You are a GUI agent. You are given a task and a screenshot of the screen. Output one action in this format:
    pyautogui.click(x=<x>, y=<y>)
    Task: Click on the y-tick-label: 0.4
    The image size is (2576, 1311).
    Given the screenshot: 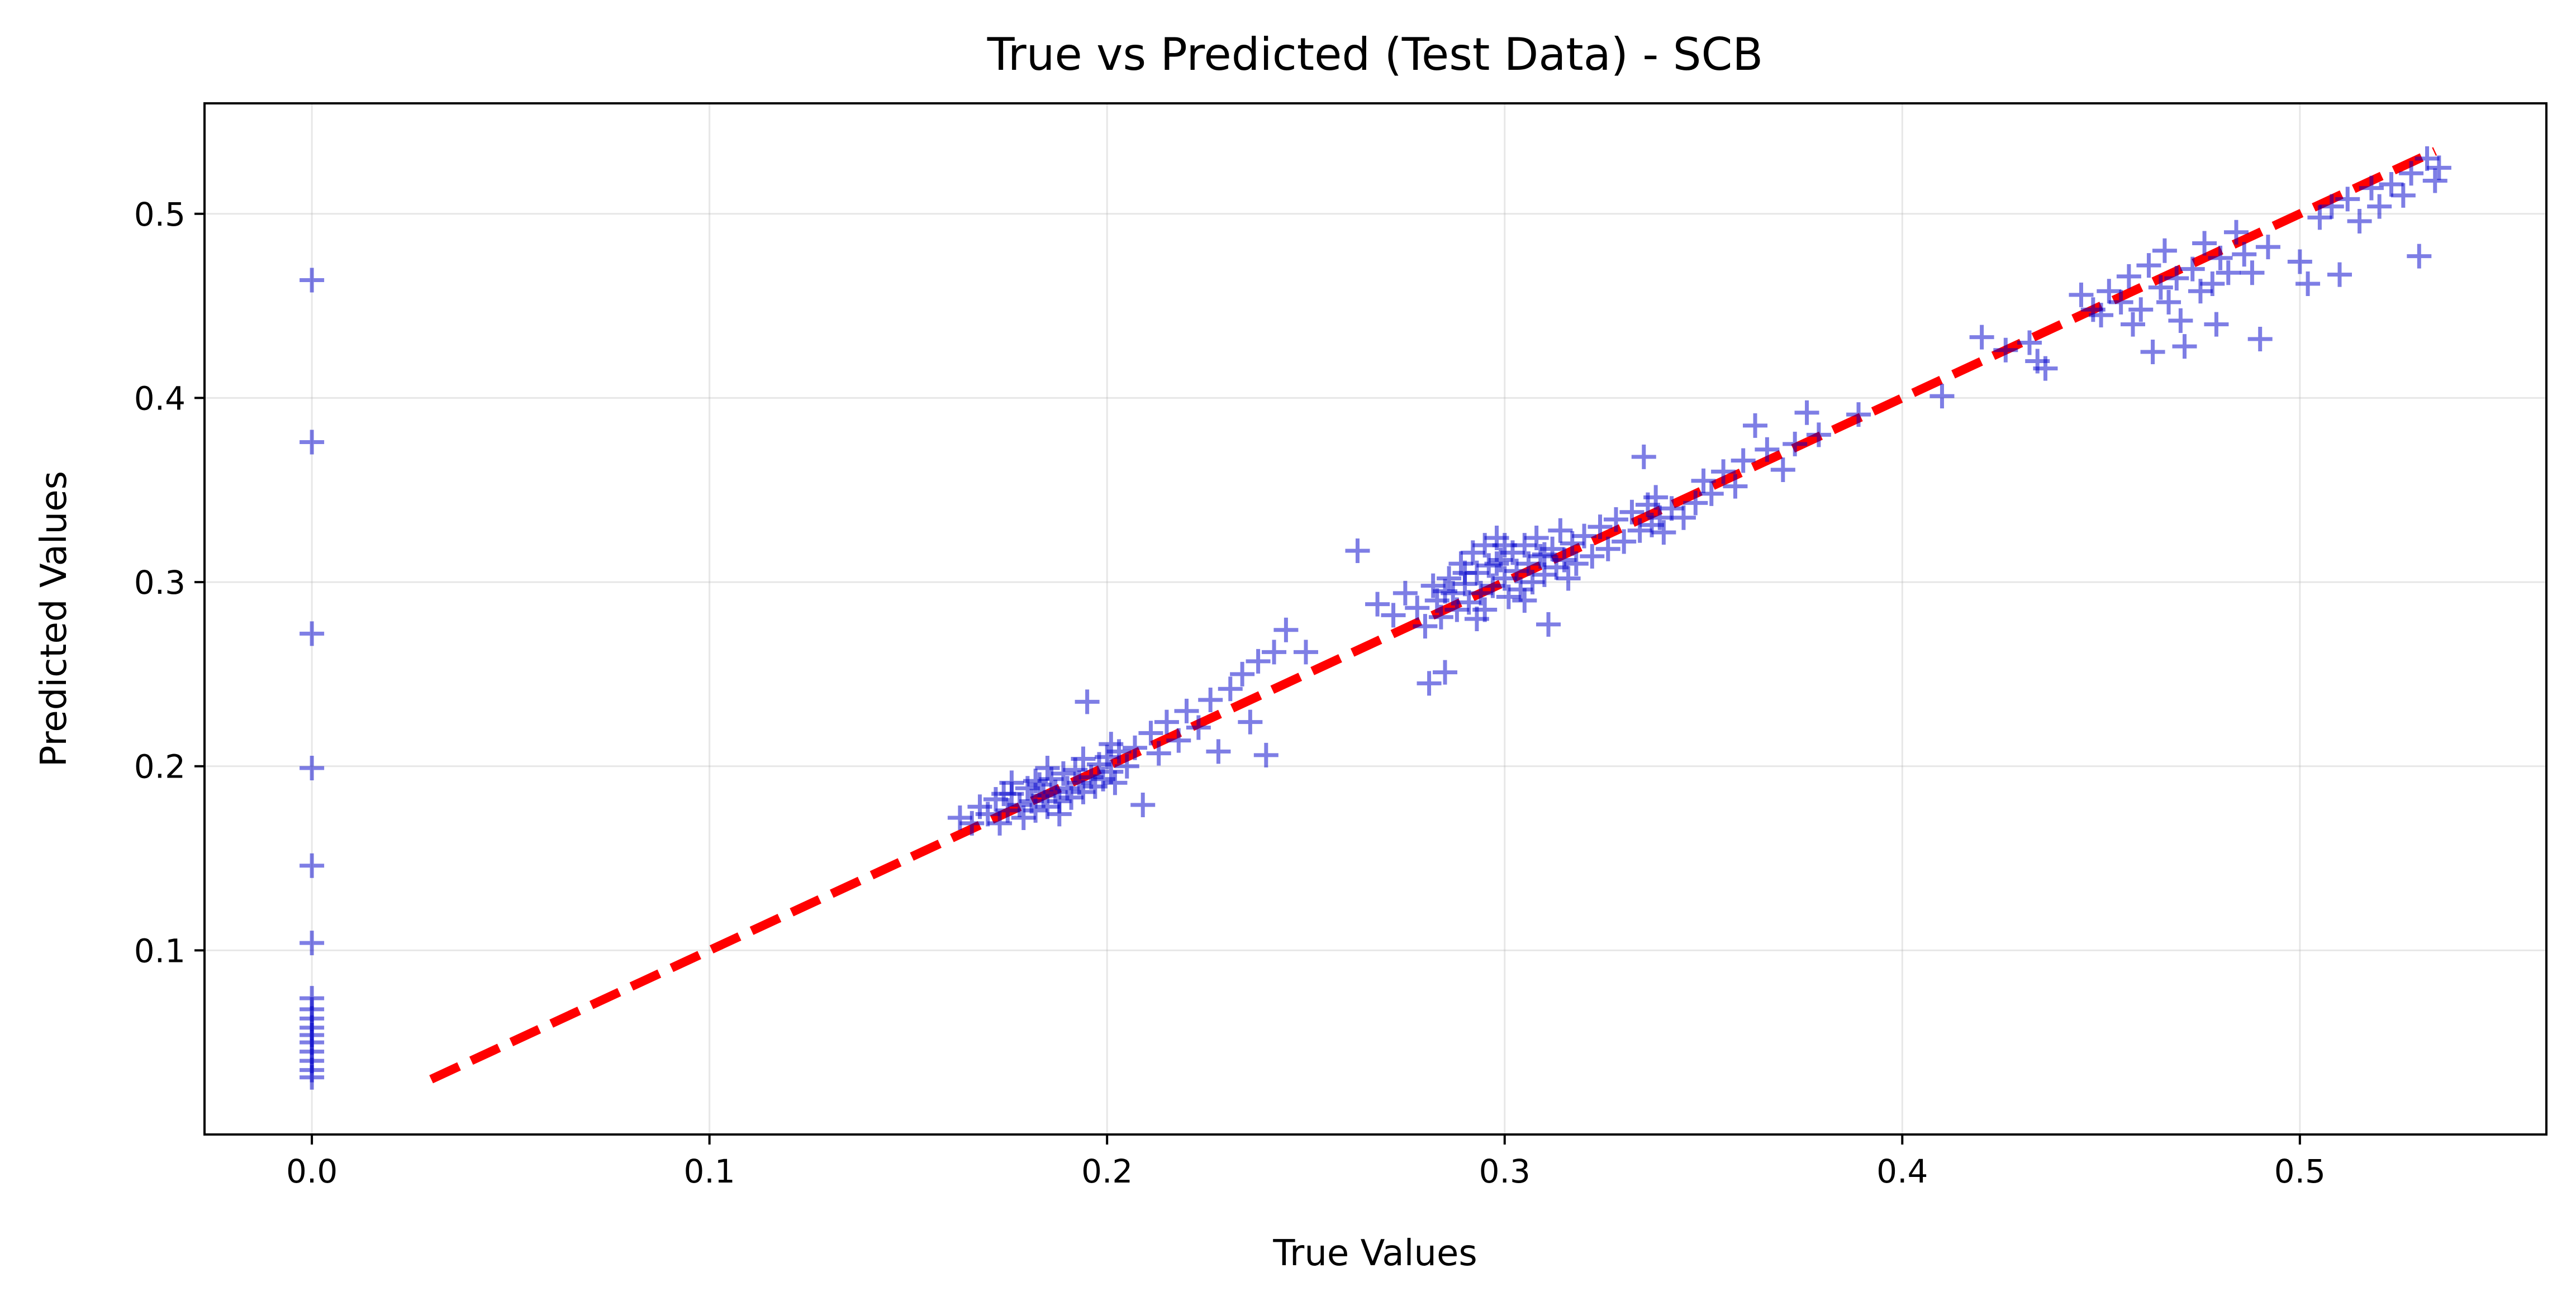 What is the action you would take?
    pyautogui.click(x=160, y=398)
    